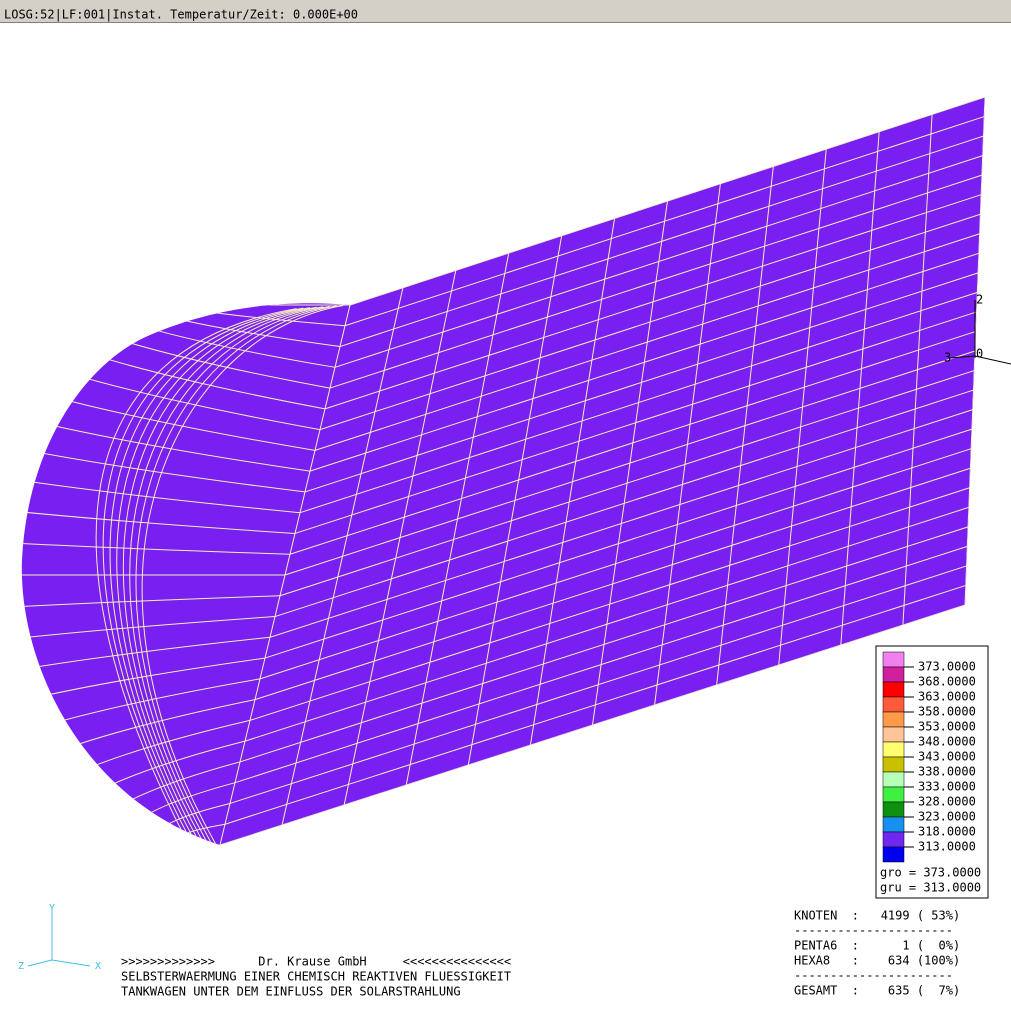 The width and height of the screenshot is (1011, 1011). I want to click on legend-label: 368.0000, so click(947, 682).